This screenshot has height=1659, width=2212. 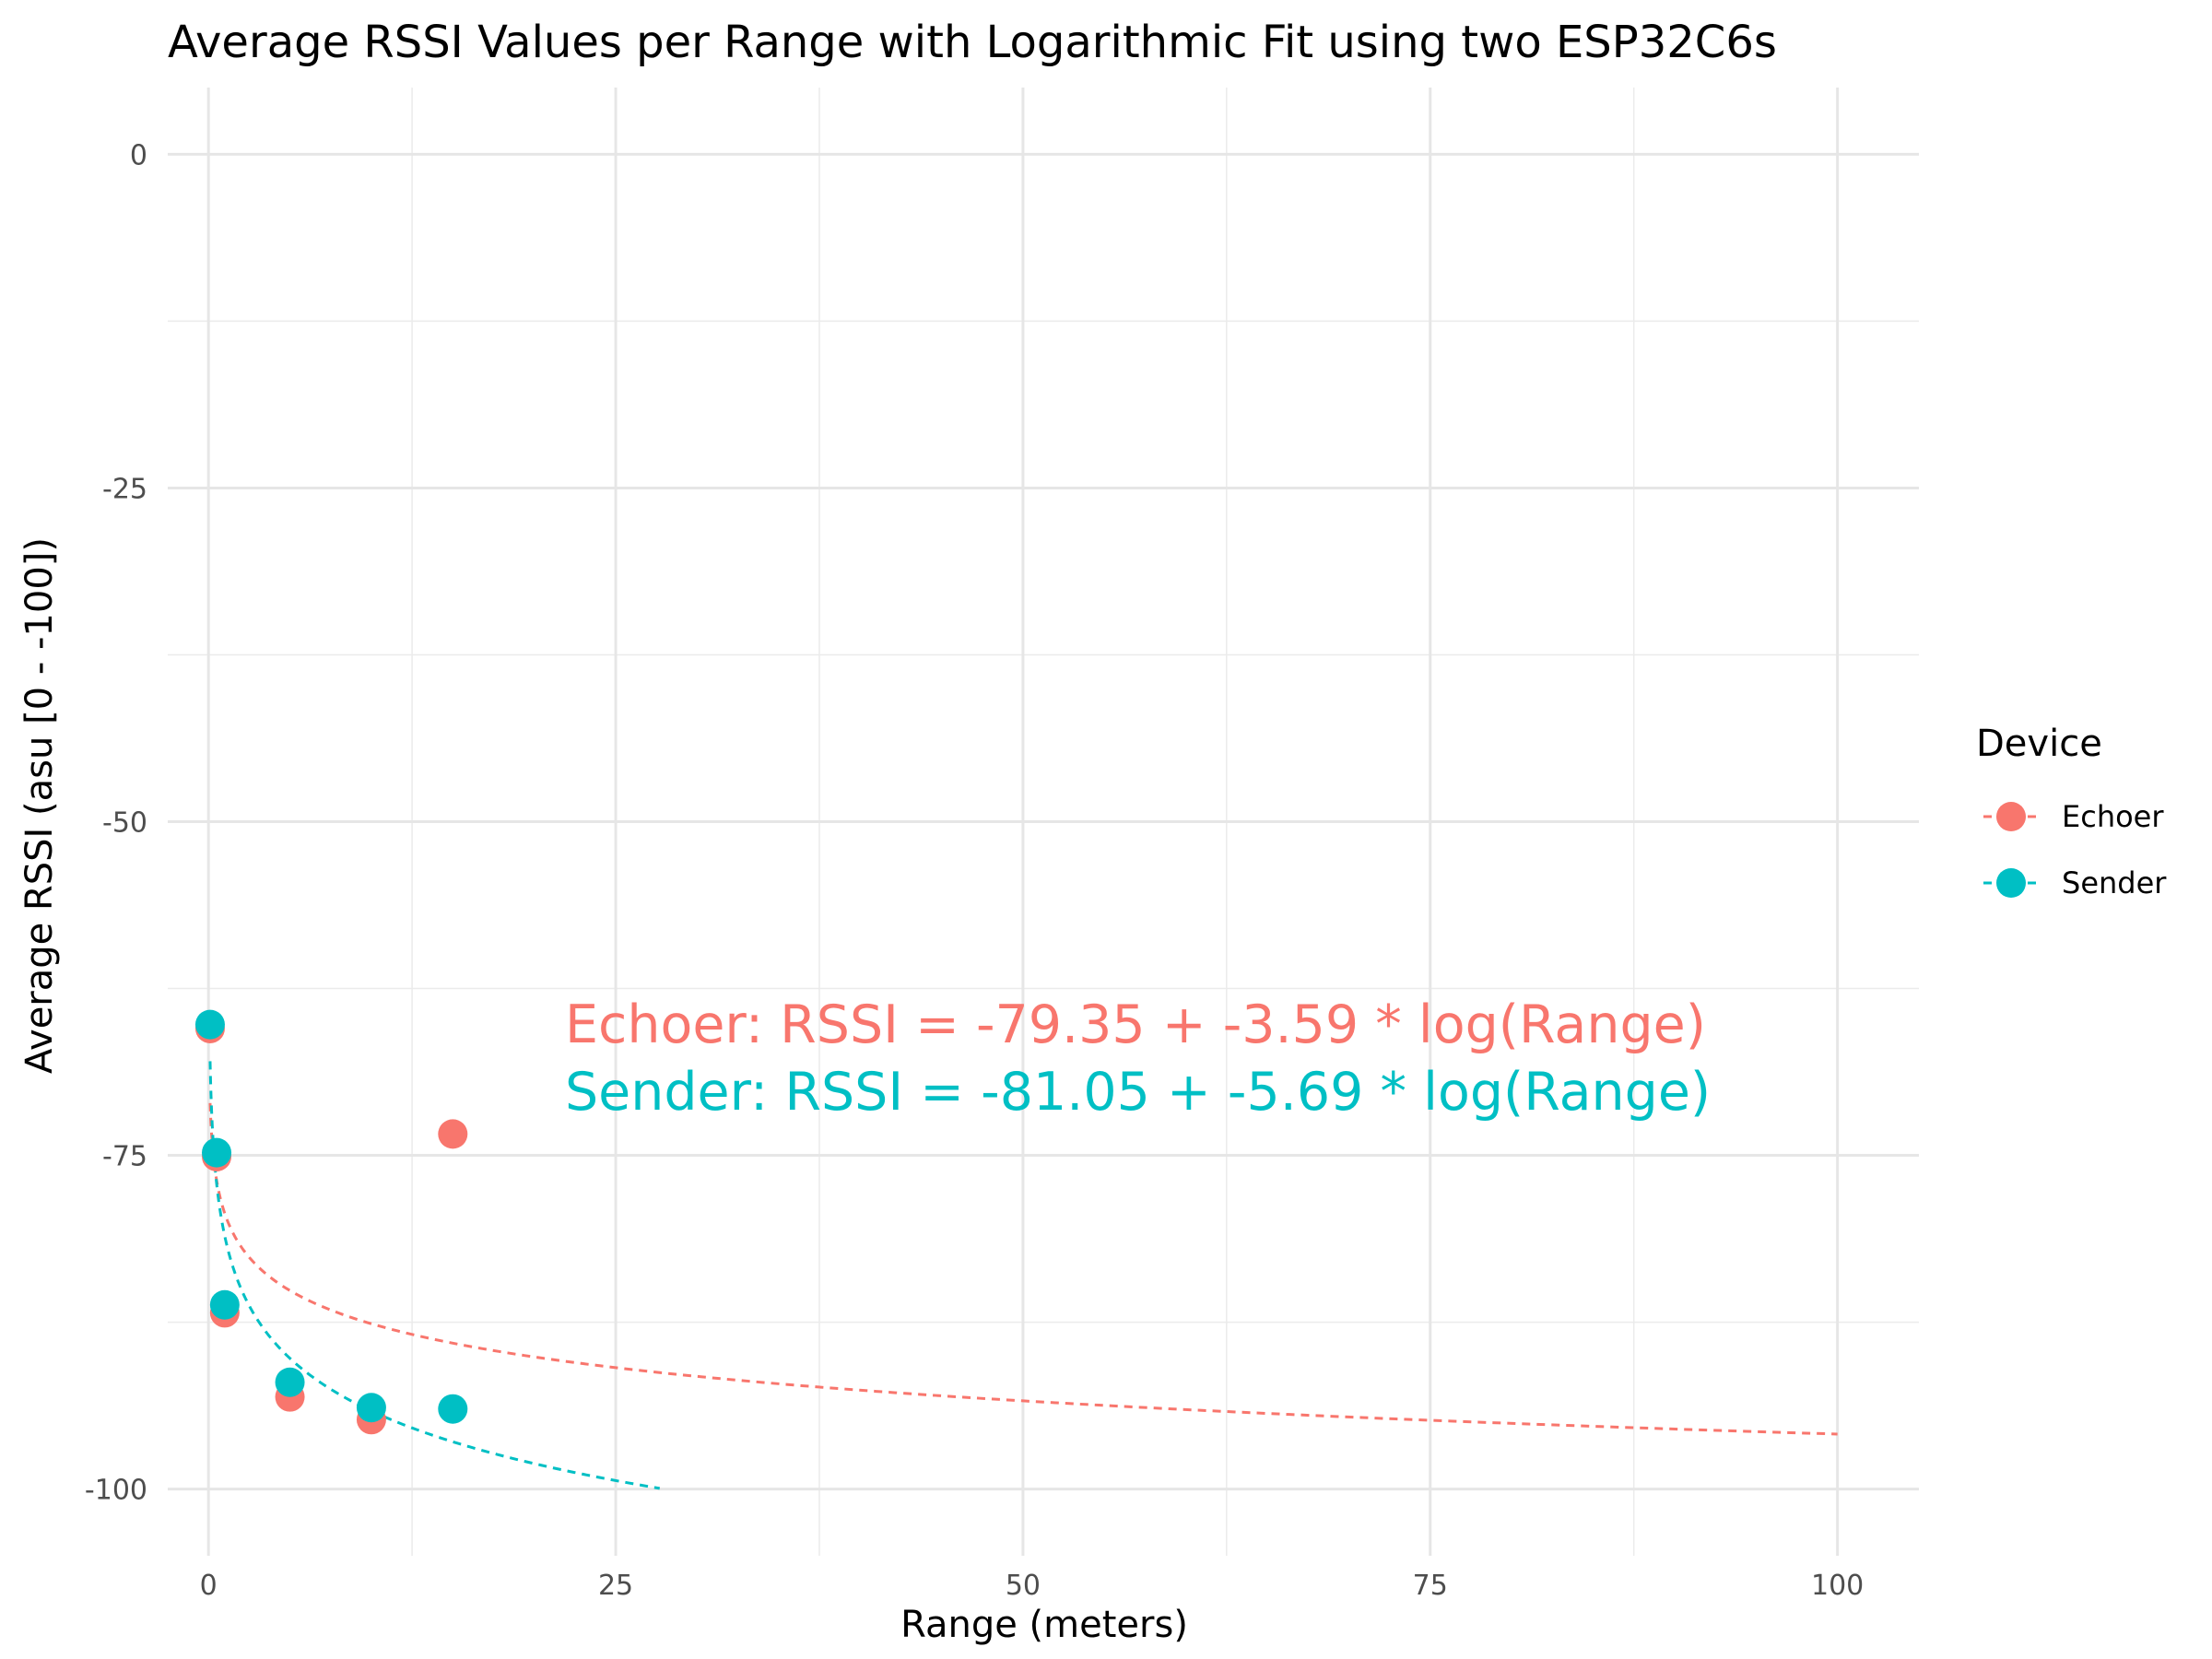 What do you see at coordinates (331, 1222) in the screenshot?
I see `data-points` at bounding box center [331, 1222].